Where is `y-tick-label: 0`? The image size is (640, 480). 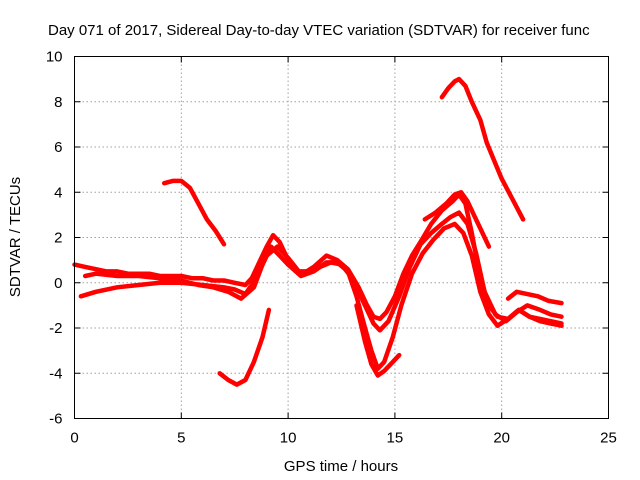 y-tick-label: 0 is located at coordinates (58, 283).